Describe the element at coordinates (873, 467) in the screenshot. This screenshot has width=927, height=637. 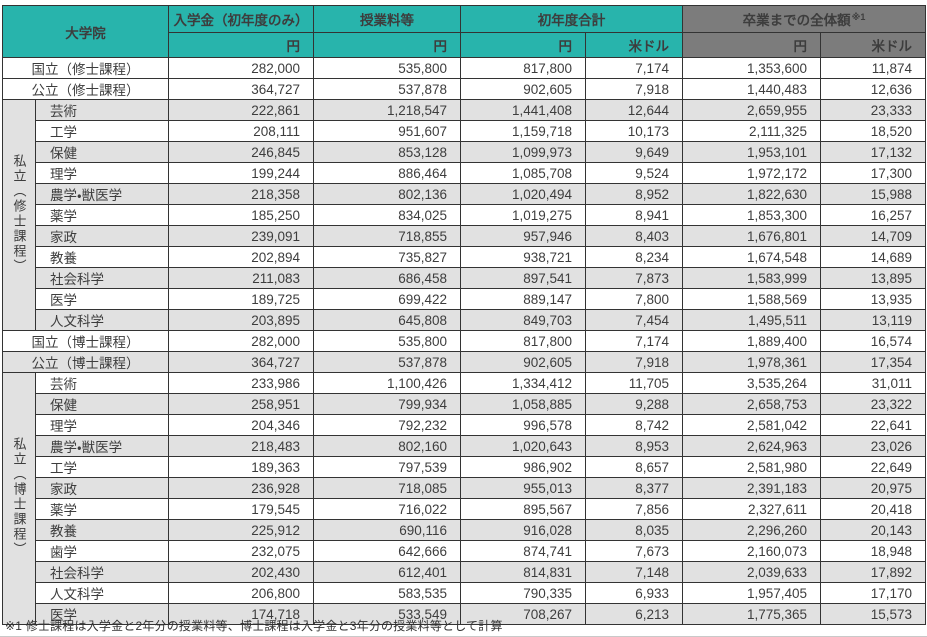
I see `value-cell: 22,649` at that location.